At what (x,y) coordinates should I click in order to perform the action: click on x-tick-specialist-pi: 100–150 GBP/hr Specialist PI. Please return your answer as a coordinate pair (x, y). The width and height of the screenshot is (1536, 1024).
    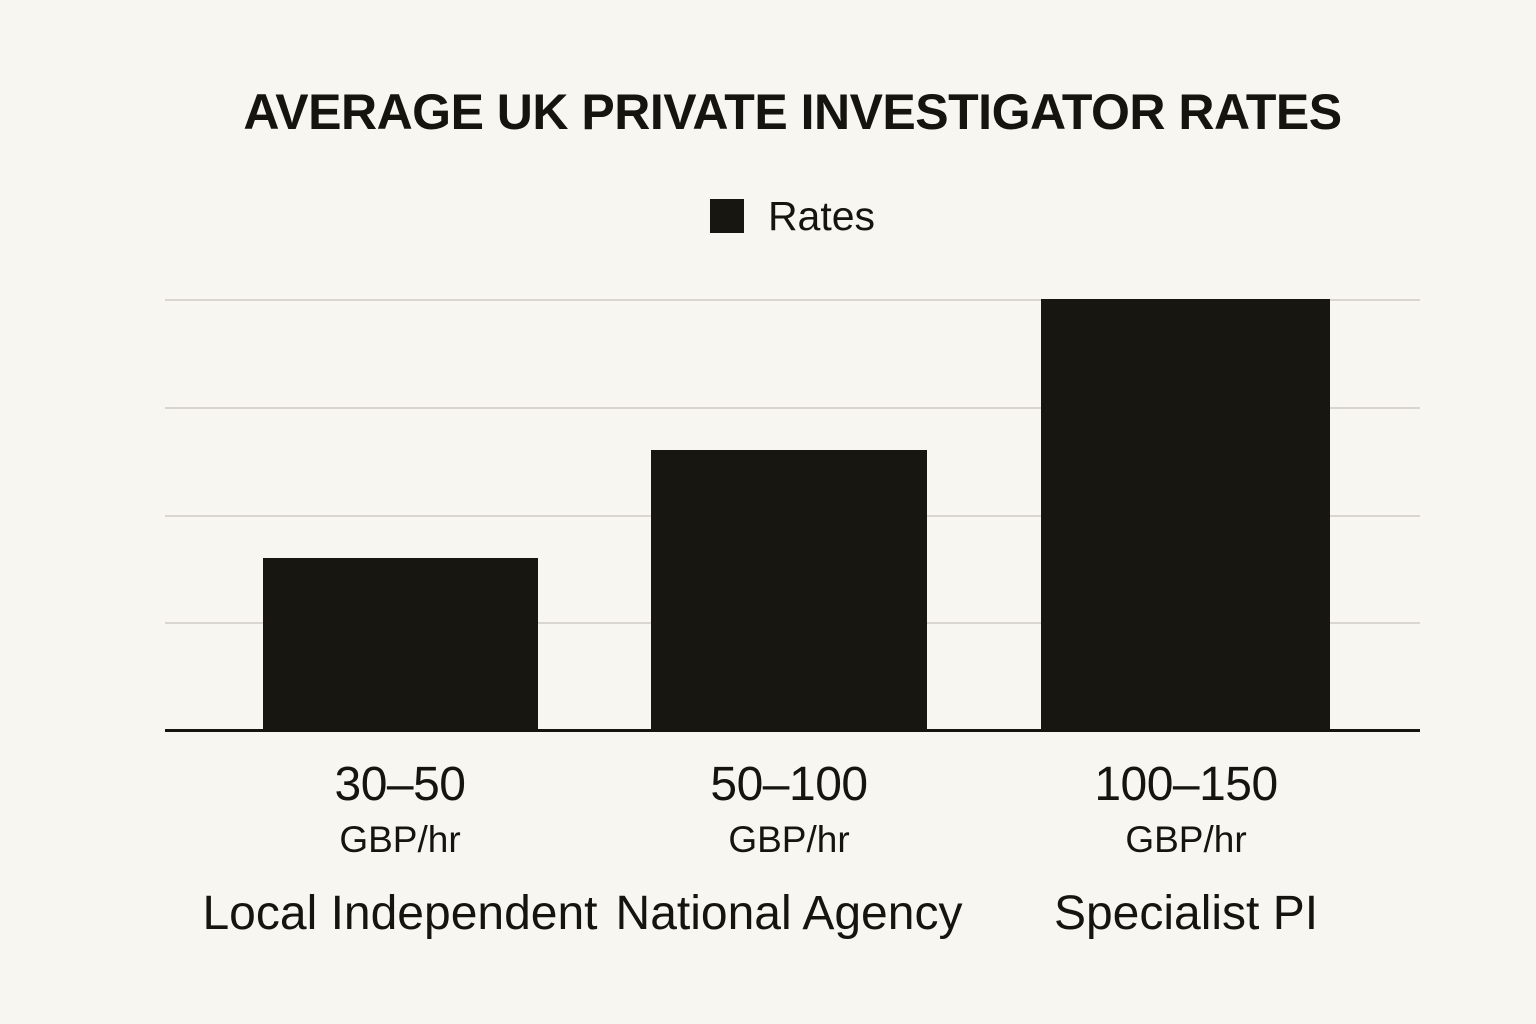
    Looking at the image, I should click on (1186, 849).